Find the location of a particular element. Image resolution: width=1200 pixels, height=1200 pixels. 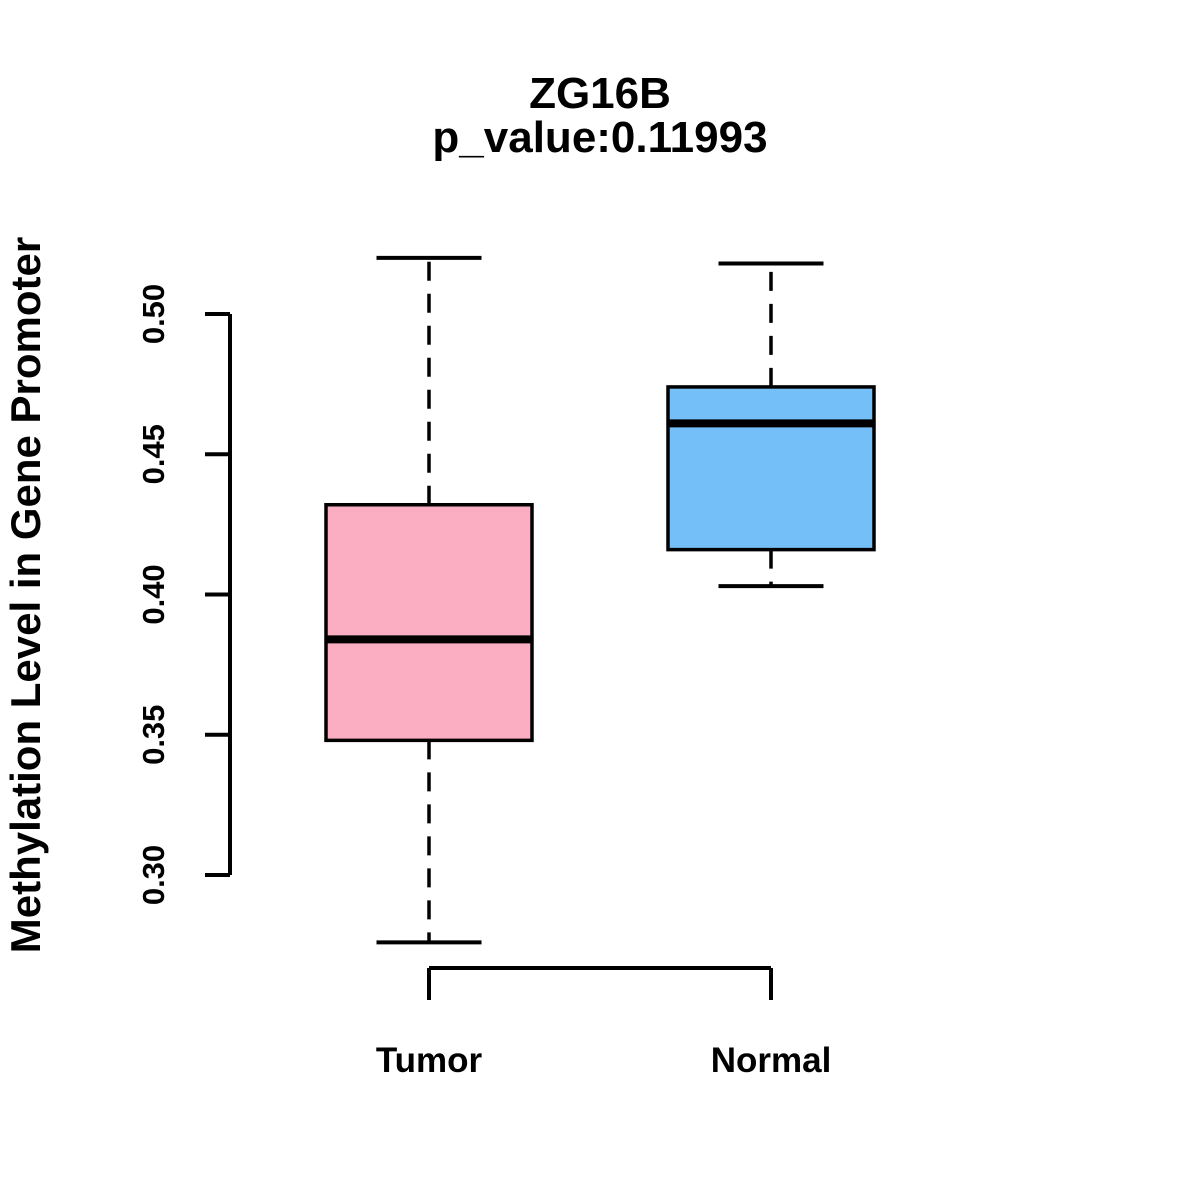

box-normal is located at coordinates (771, 468).